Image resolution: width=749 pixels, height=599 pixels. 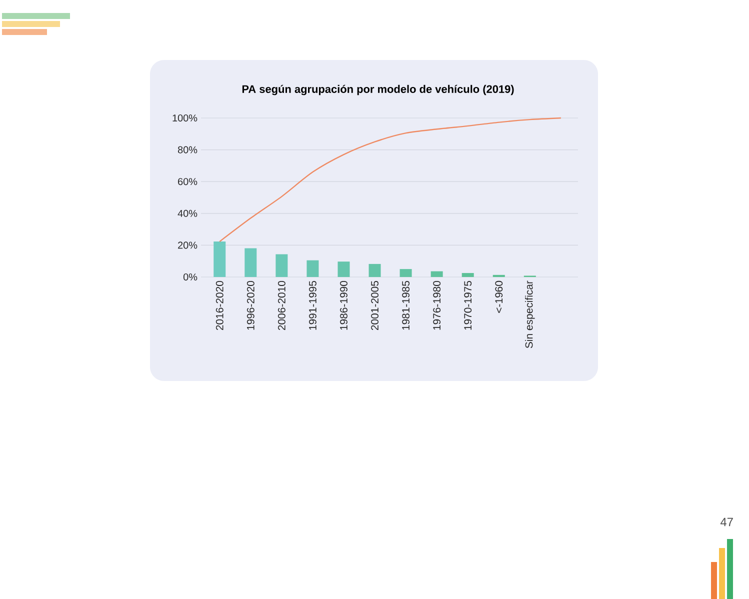 What do you see at coordinates (406, 305) in the screenshot?
I see `x-tick-label: 1981-1985` at bounding box center [406, 305].